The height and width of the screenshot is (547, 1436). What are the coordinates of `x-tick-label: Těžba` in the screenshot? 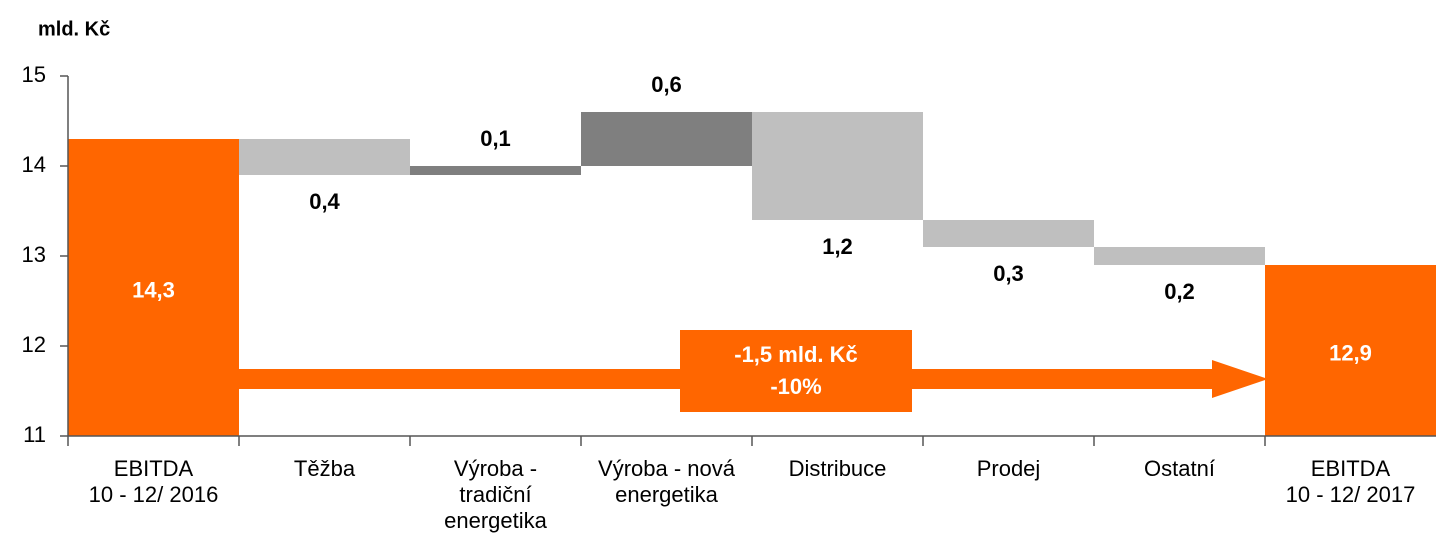 It's located at (325, 468).